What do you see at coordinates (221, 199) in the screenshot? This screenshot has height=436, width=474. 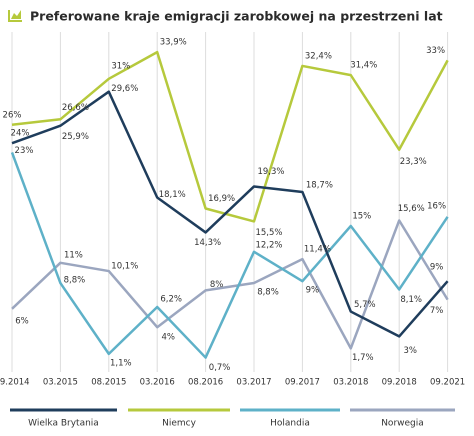 I see `value-label: 16,9%` at bounding box center [221, 199].